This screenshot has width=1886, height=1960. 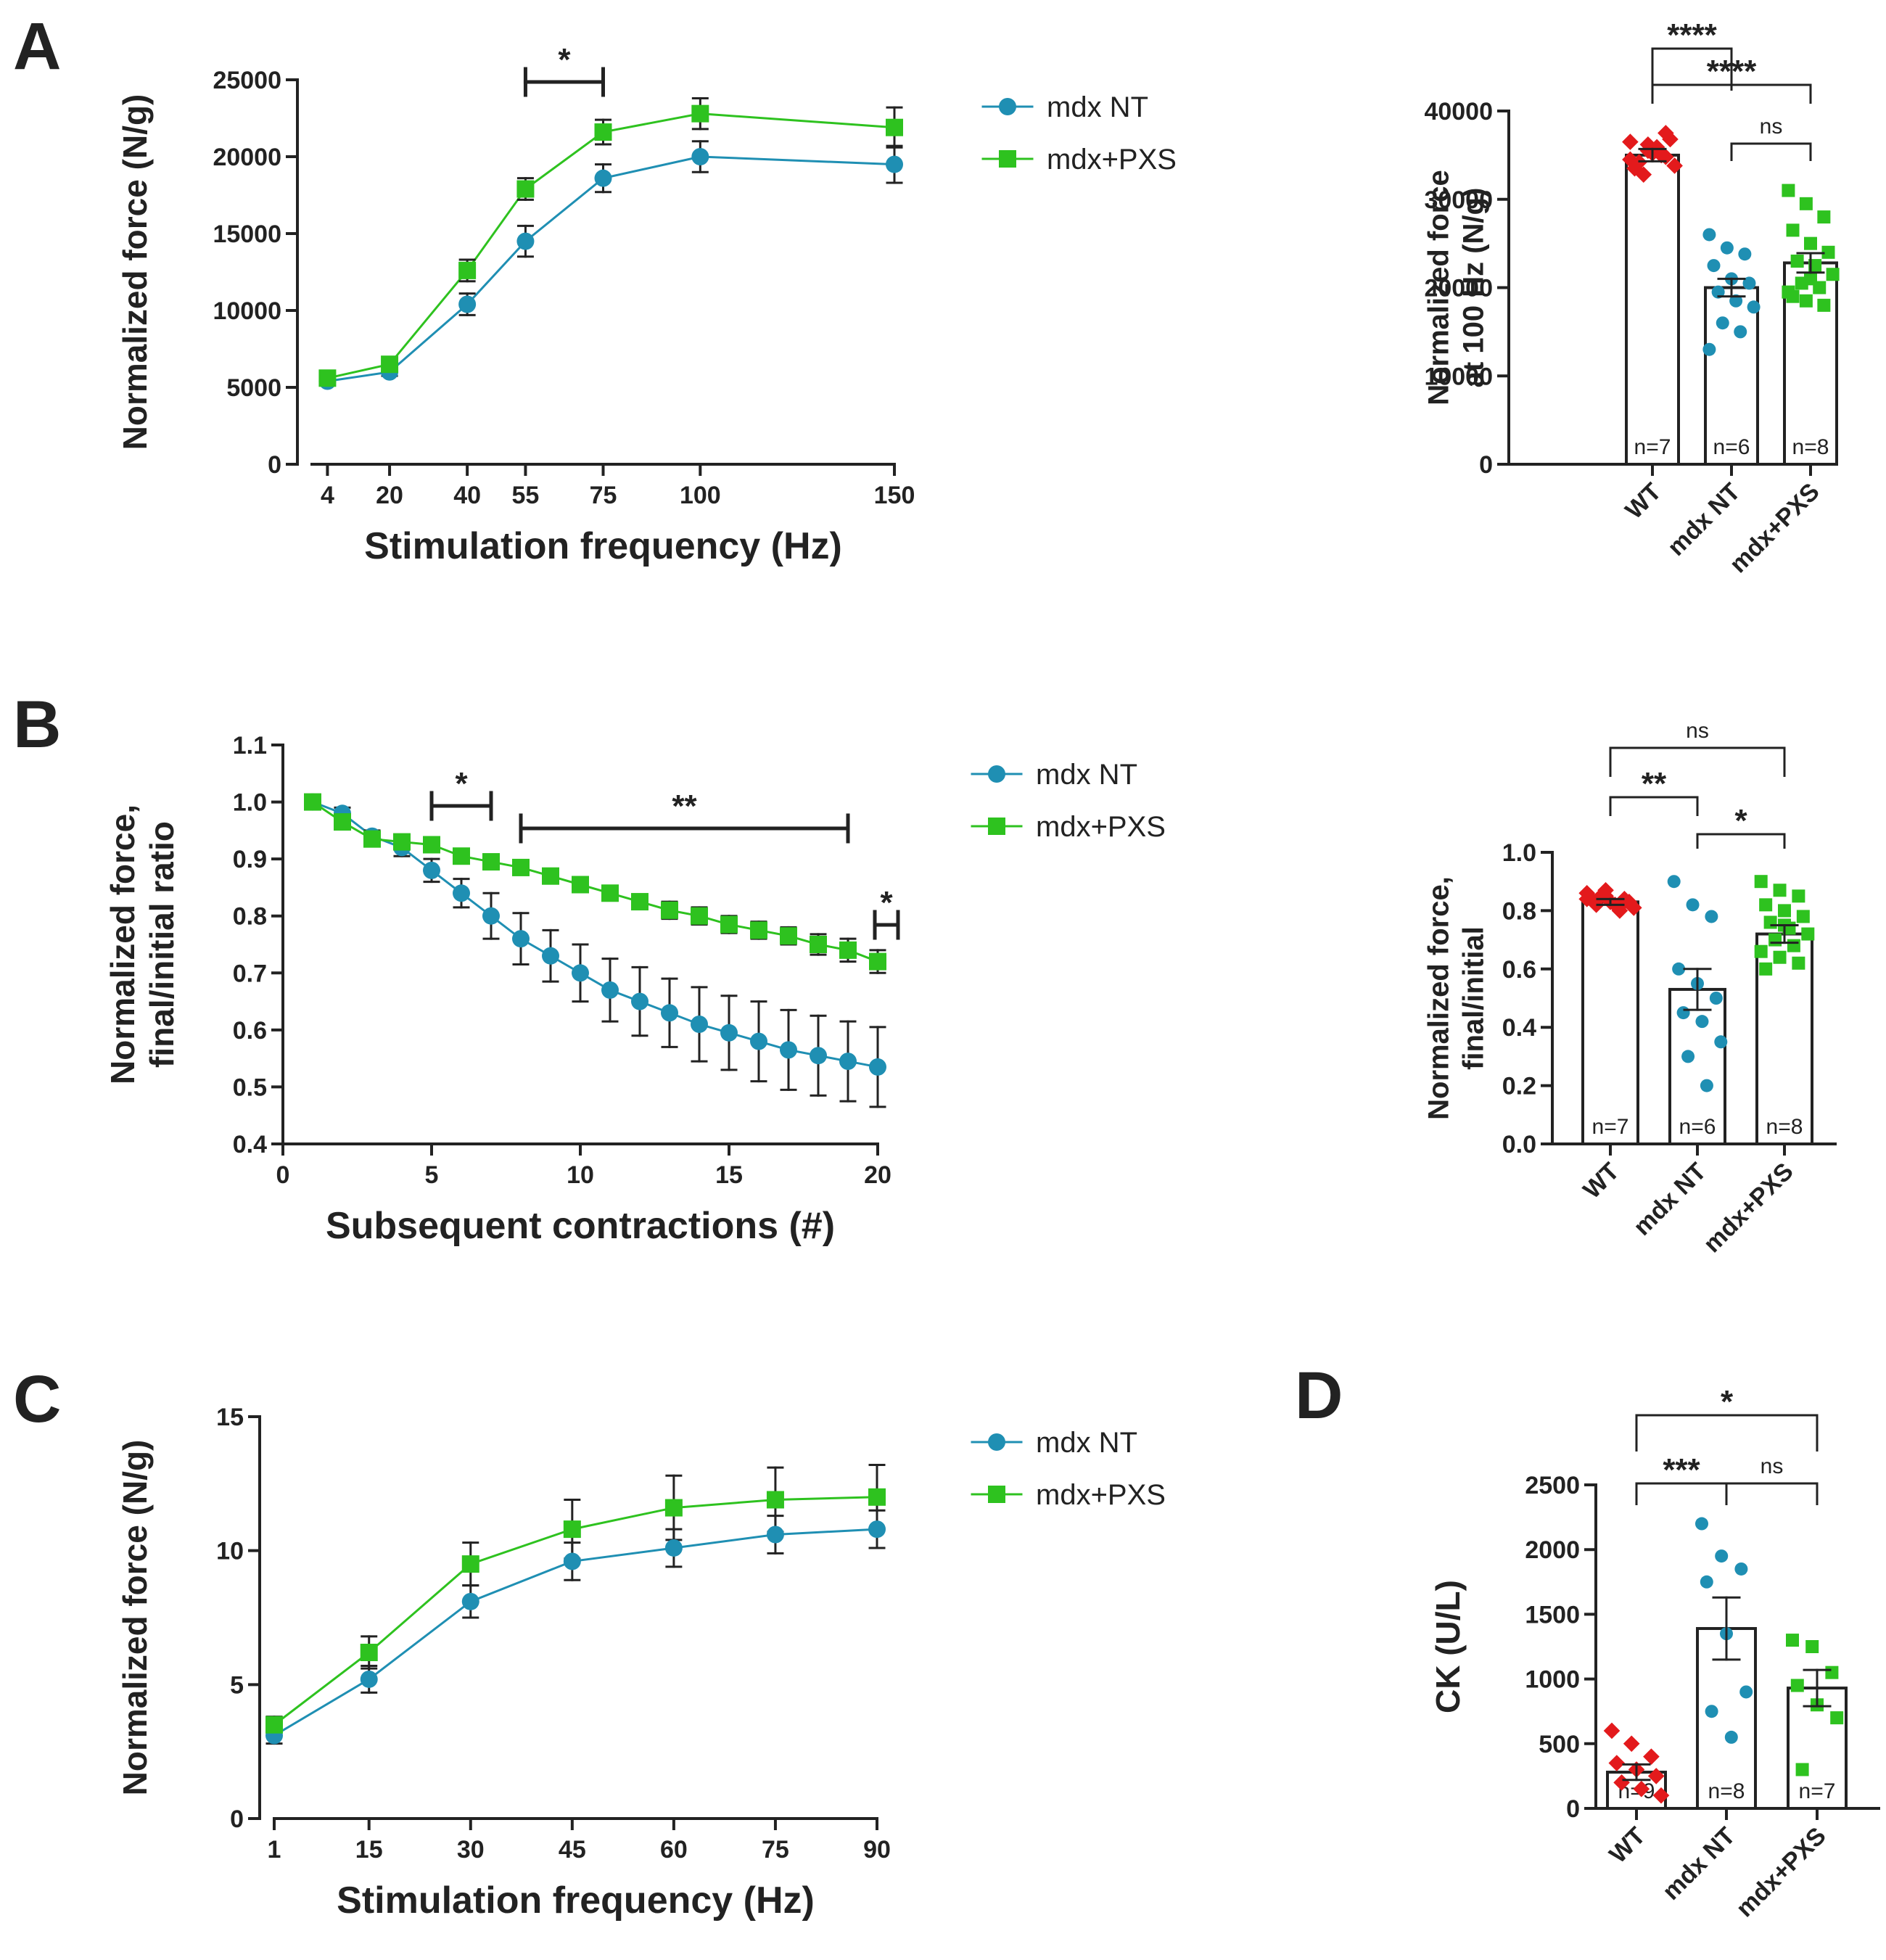 What do you see at coordinates (1519, 1028) in the screenshot?
I see `y-tick-label-0-4: 0.4` at bounding box center [1519, 1028].